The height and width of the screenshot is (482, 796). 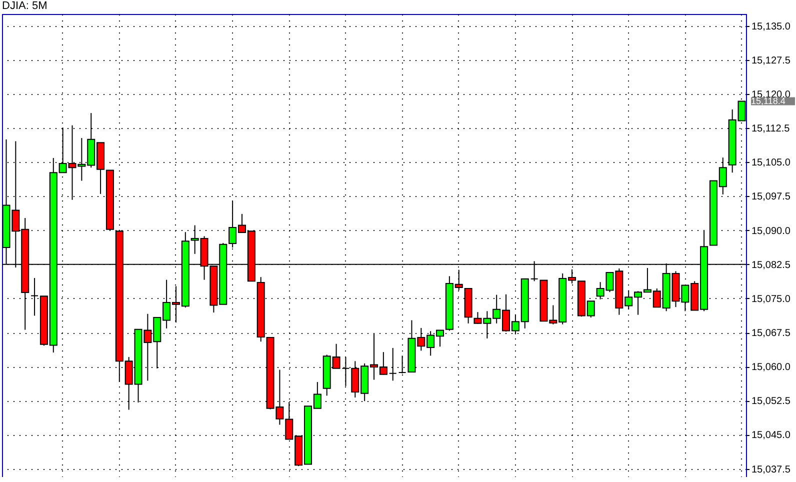 What do you see at coordinates (771, 299) in the screenshot?
I see `y-tick-label: 15,075.0` at bounding box center [771, 299].